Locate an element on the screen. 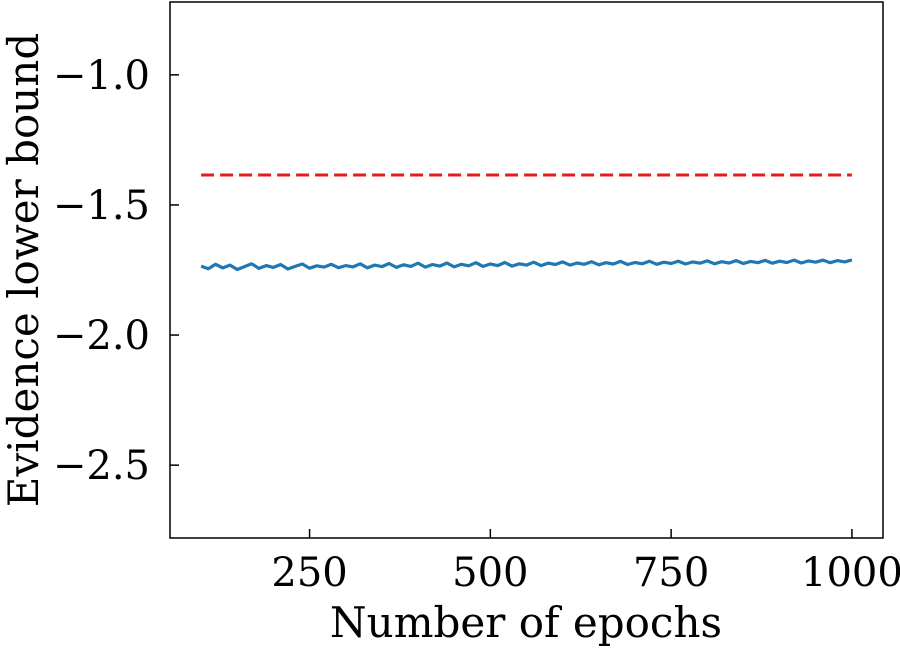 The width and height of the screenshot is (900, 649). elbo-series-line is located at coordinates (526, 265).